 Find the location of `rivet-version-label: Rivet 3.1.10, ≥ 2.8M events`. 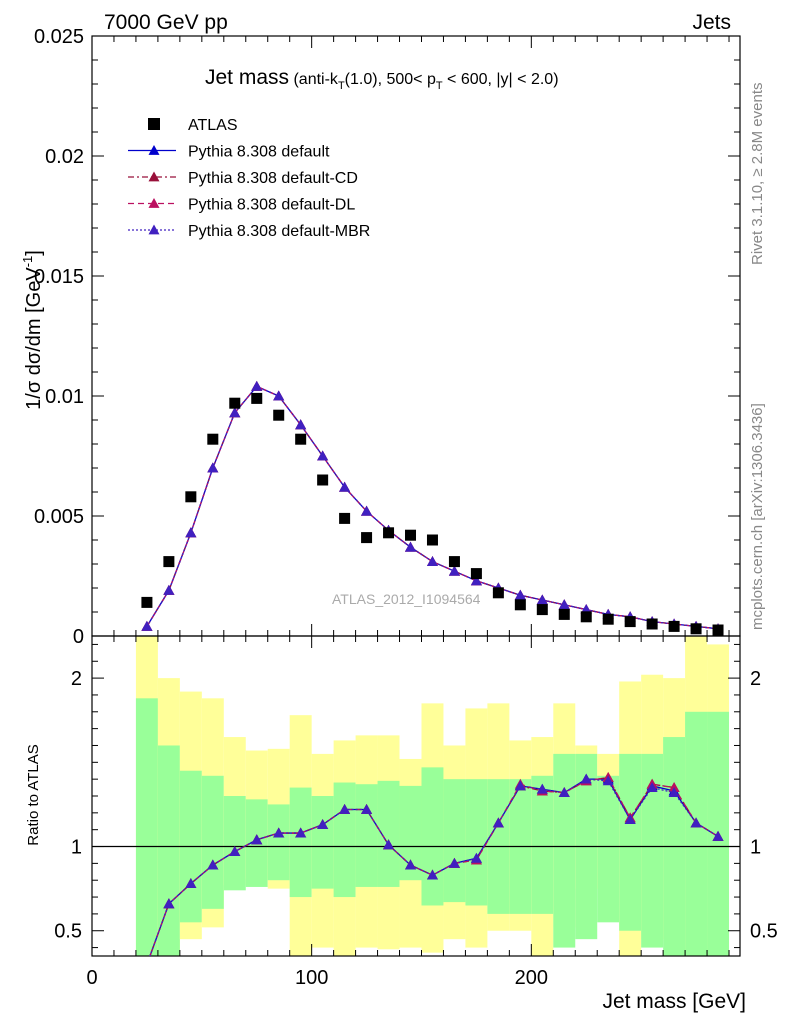

rivet-version-label: Rivet 3.1.10, ≥ 2.8M events is located at coordinates (757, 174).